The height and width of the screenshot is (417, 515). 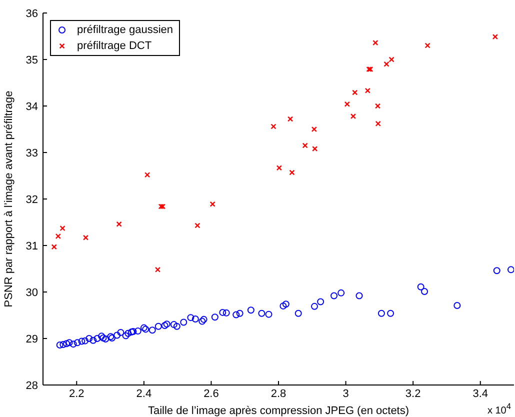 What do you see at coordinates (32, 106) in the screenshot?
I see `y-tick-label: 34` at bounding box center [32, 106].